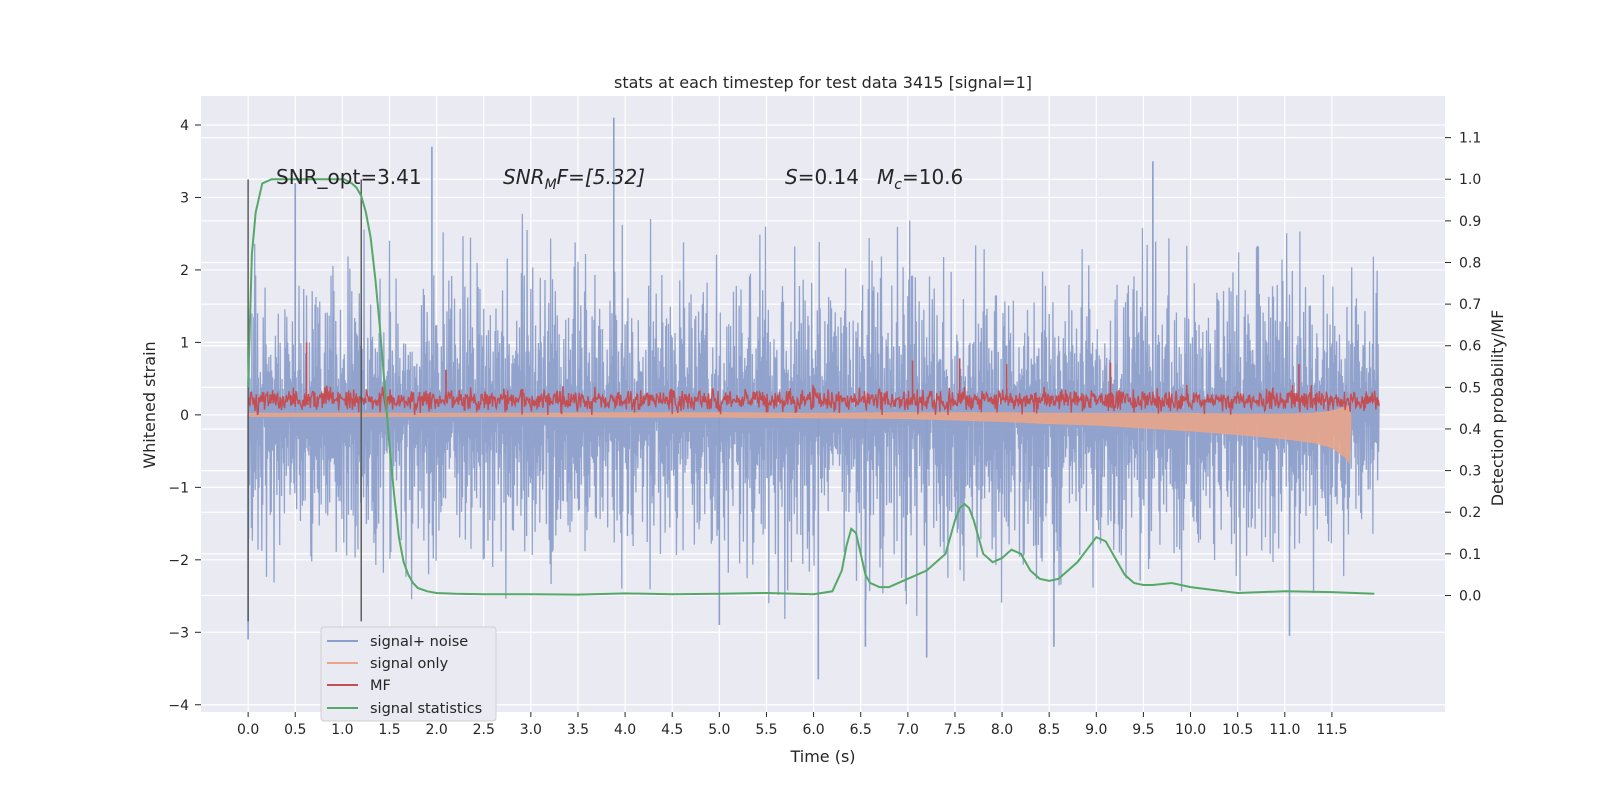 This screenshot has width=1600, height=800. What do you see at coordinates (184, 126) in the screenshot?
I see `y-tick-label: 4` at bounding box center [184, 126].